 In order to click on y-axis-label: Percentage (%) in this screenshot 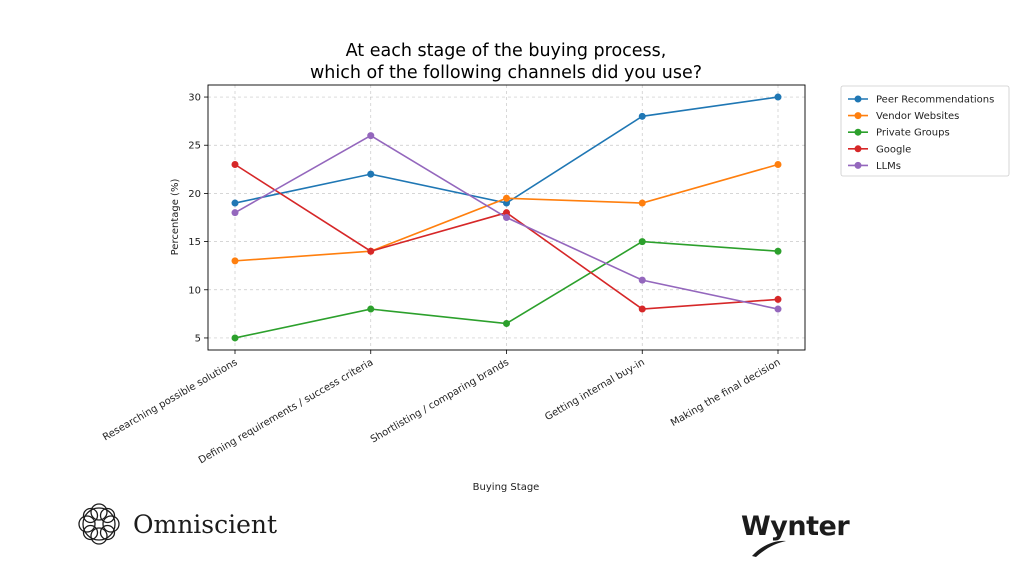, I will do `click(175, 217)`.